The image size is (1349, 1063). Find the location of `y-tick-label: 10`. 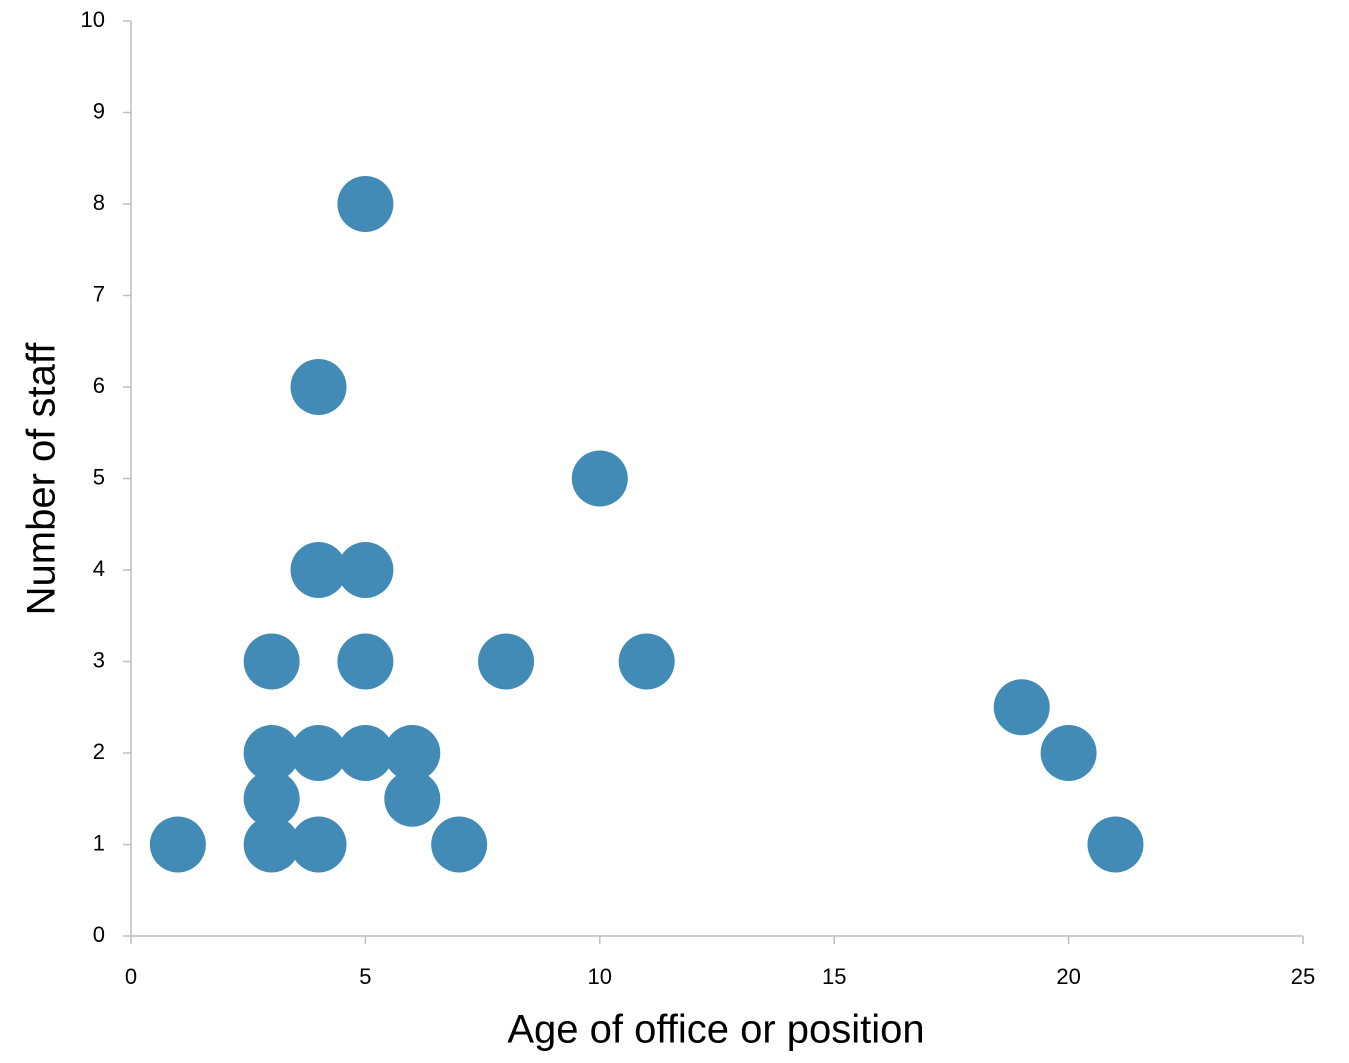

y-tick-label: 10 is located at coordinates (93, 19).